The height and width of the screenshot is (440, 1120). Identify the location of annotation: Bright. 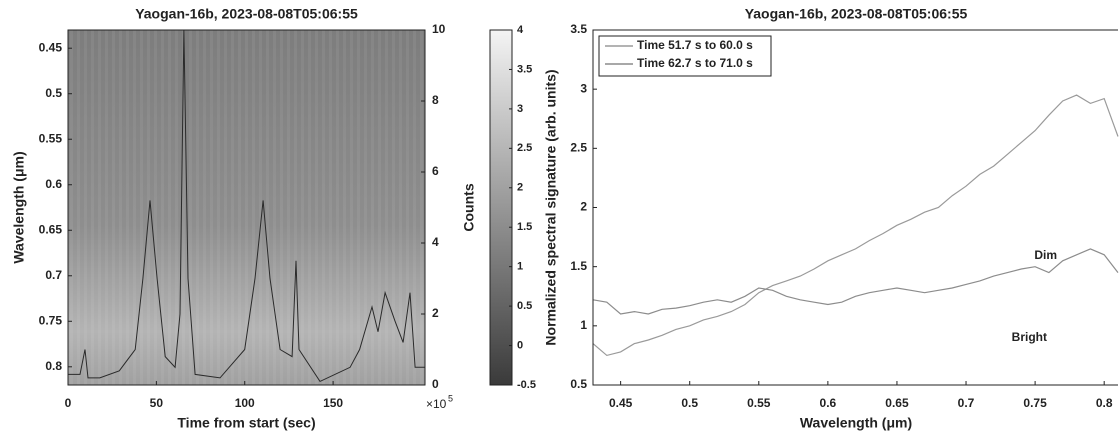
(1029, 337).